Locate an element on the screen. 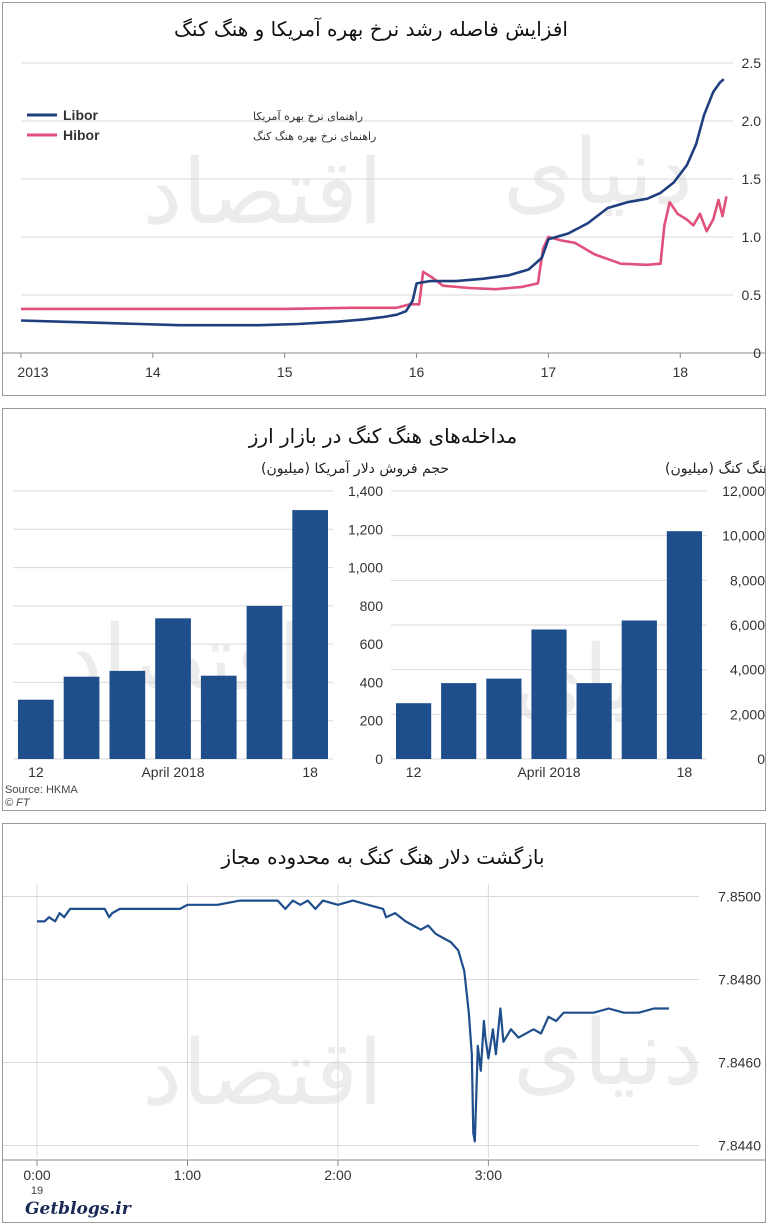 The width and height of the screenshot is (768, 1224). x-date-label: 19 is located at coordinates (37, 1191).